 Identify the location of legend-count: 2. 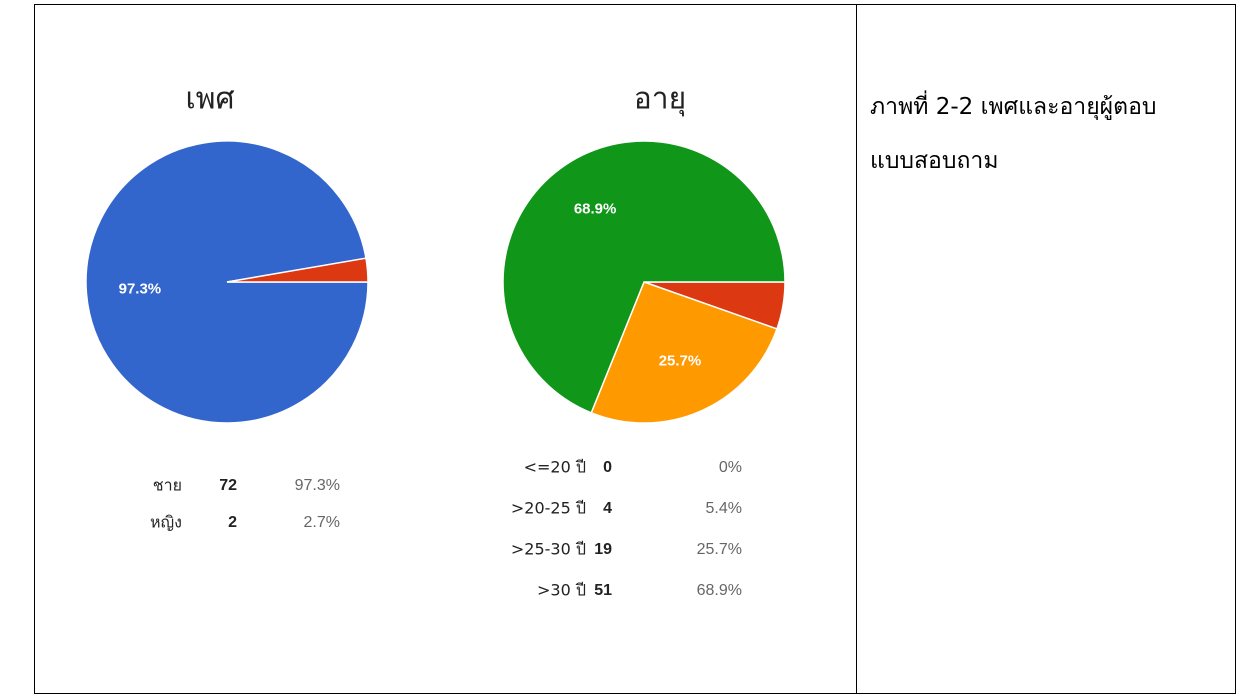
(232, 522).